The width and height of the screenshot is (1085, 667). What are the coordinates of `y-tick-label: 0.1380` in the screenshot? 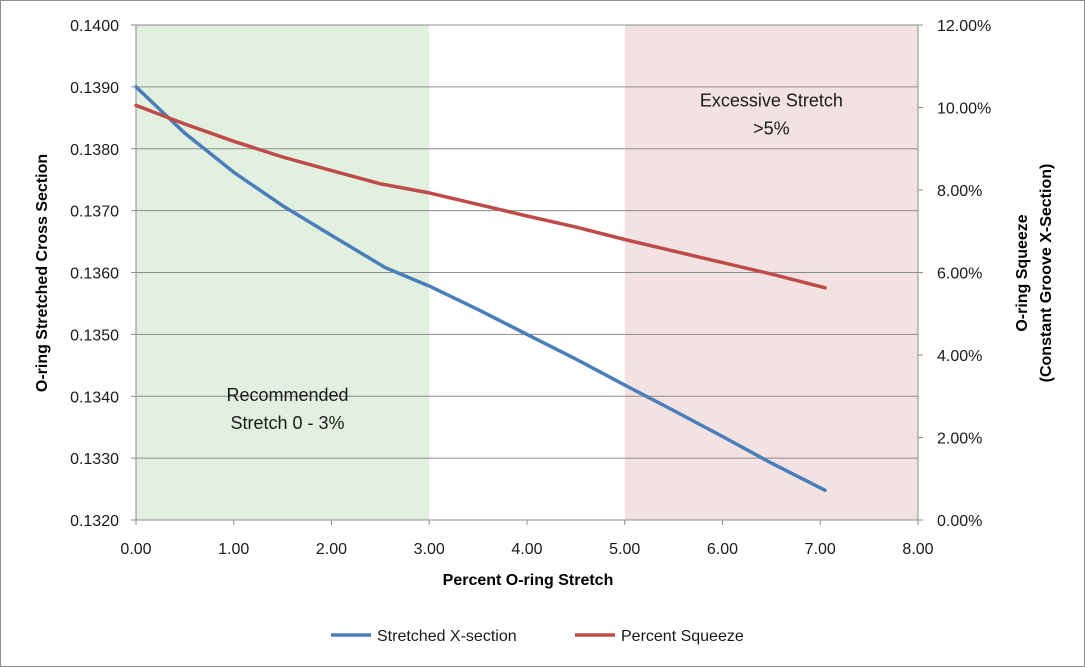 It's located at (94, 150).